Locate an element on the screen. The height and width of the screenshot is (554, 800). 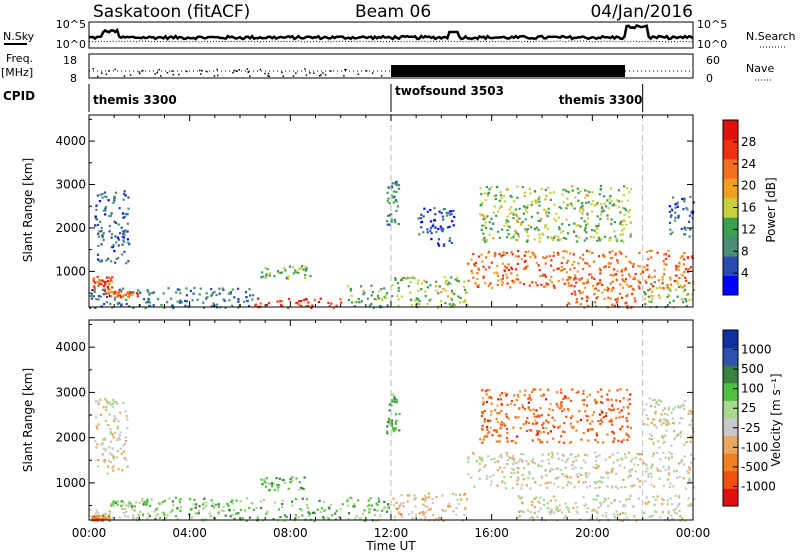
colorbar-step is located at coordinates (730, 462).